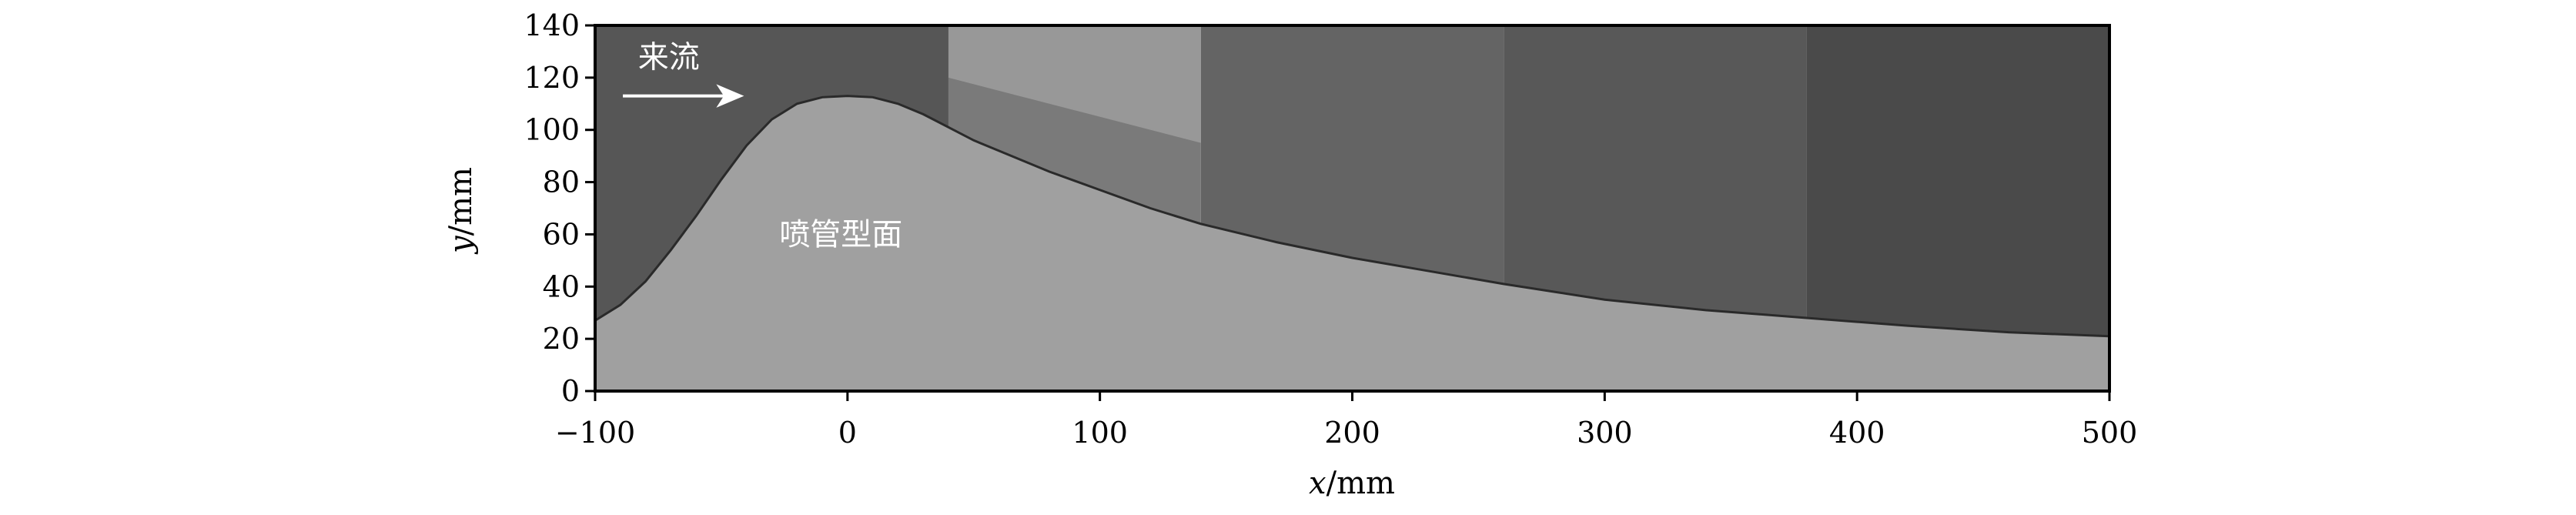  Describe the element at coordinates (552, 25) in the screenshot. I see `y-tick-label: 140` at that location.